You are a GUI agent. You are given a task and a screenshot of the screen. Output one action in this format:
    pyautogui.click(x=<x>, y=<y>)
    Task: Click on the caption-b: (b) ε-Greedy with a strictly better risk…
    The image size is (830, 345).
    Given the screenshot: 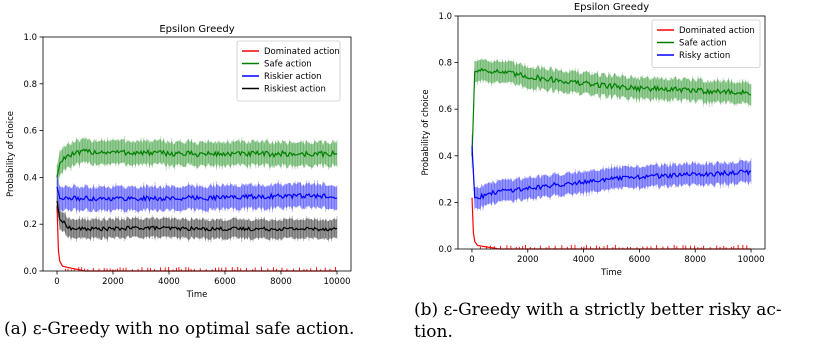 What is the action you would take?
    pyautogui.click(x=620, y=321)
    